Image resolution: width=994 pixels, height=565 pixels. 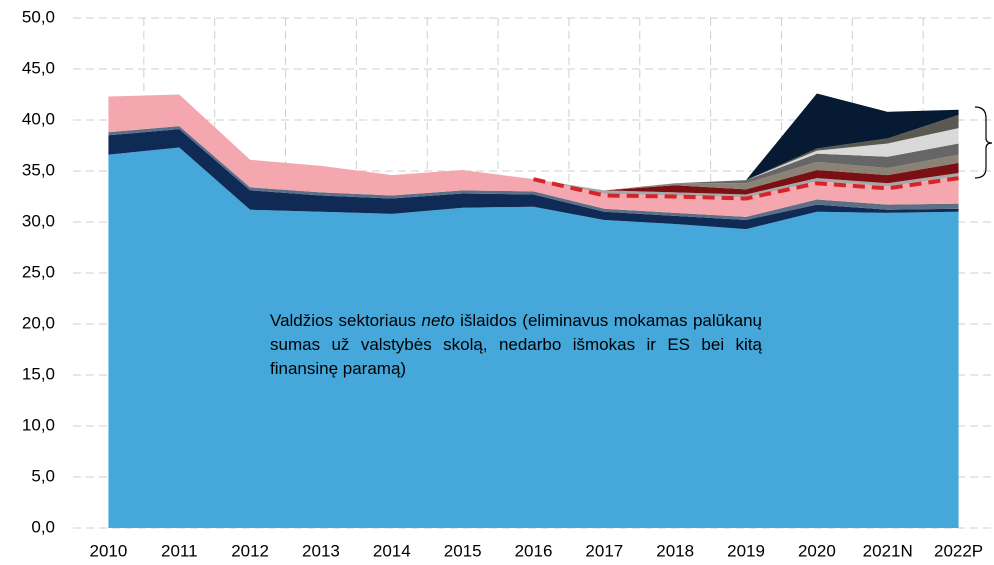 What do you see at coordinates (983, 142) in the screenshot?
I see `bracket` at bounding box center [983, 142].